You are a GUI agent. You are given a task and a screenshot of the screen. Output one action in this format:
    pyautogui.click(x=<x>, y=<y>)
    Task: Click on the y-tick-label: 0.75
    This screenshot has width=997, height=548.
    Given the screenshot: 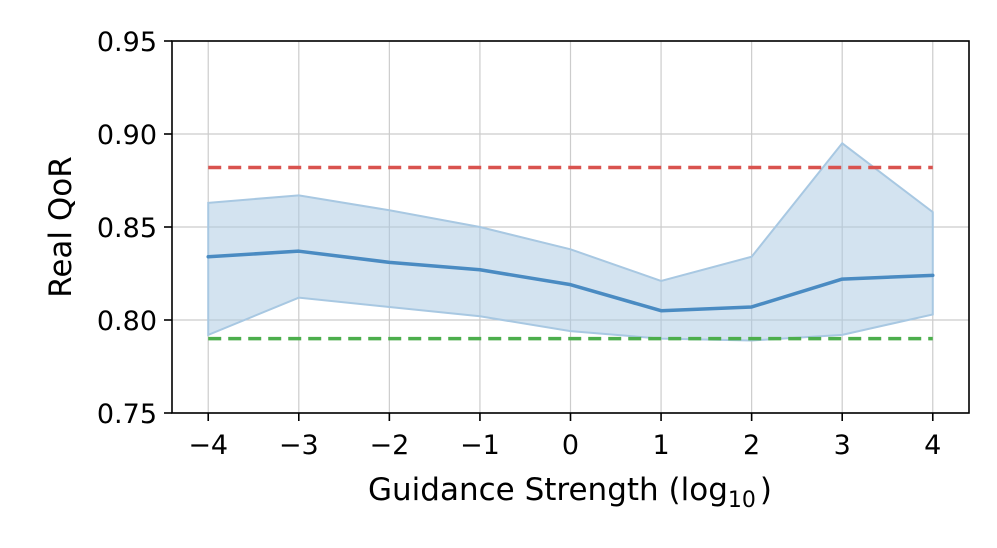 What is the action you would take?
    pyautogui.click(x=127, y=414)
    